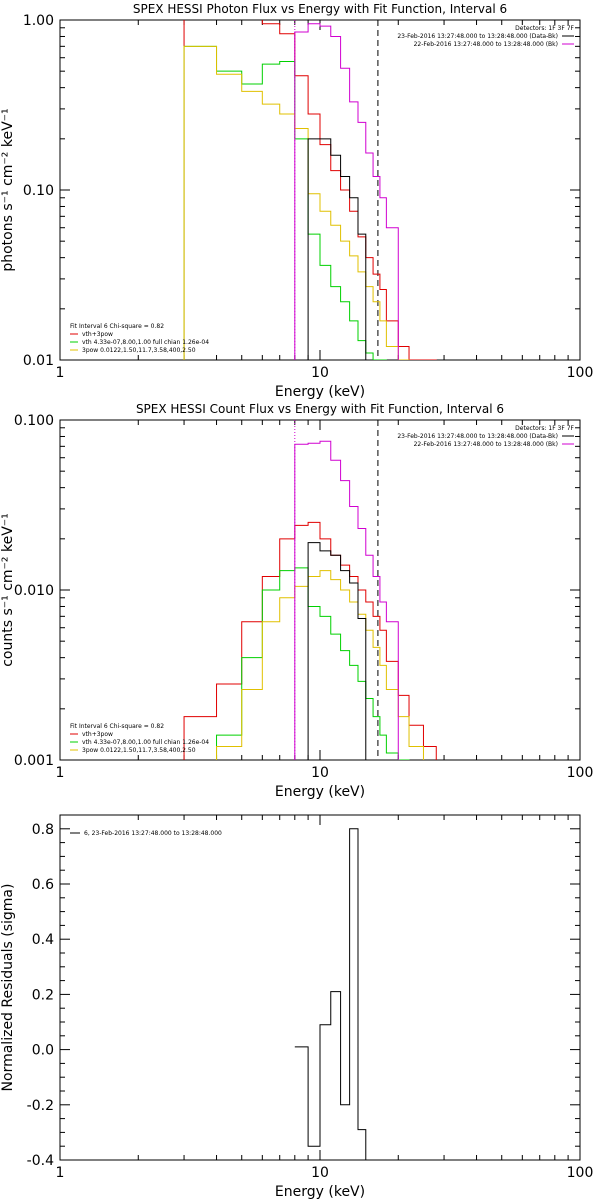 The image size is (600, 1200). What do you see at coordinates (38, 191) in the screenshot?
I see `y-tick-label: 0.10` at bounding box center [38, 191].